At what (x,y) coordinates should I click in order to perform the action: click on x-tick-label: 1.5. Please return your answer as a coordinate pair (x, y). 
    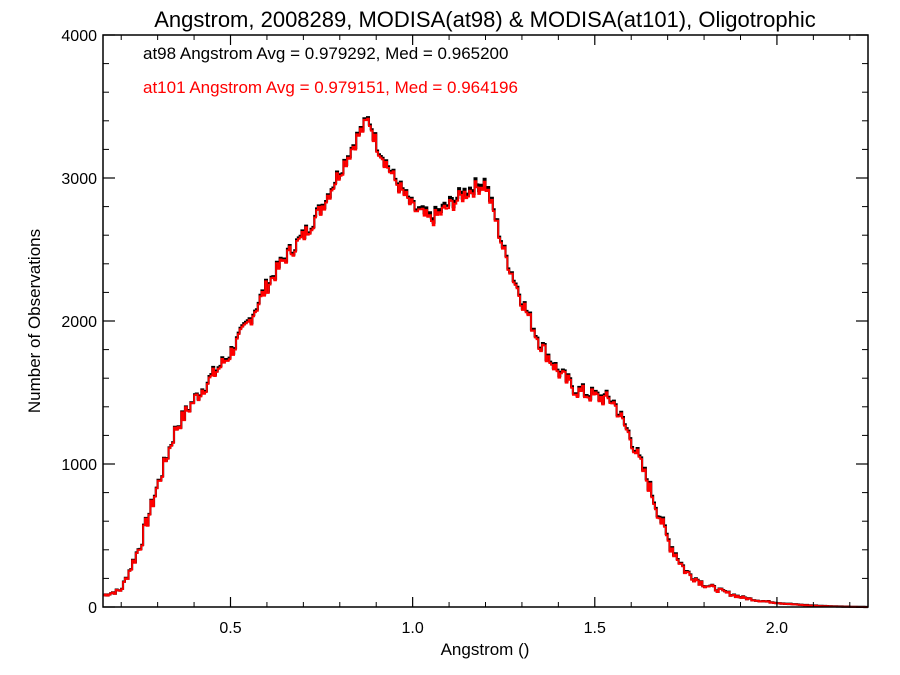
    Looking at the image, I should click on (595, 628).